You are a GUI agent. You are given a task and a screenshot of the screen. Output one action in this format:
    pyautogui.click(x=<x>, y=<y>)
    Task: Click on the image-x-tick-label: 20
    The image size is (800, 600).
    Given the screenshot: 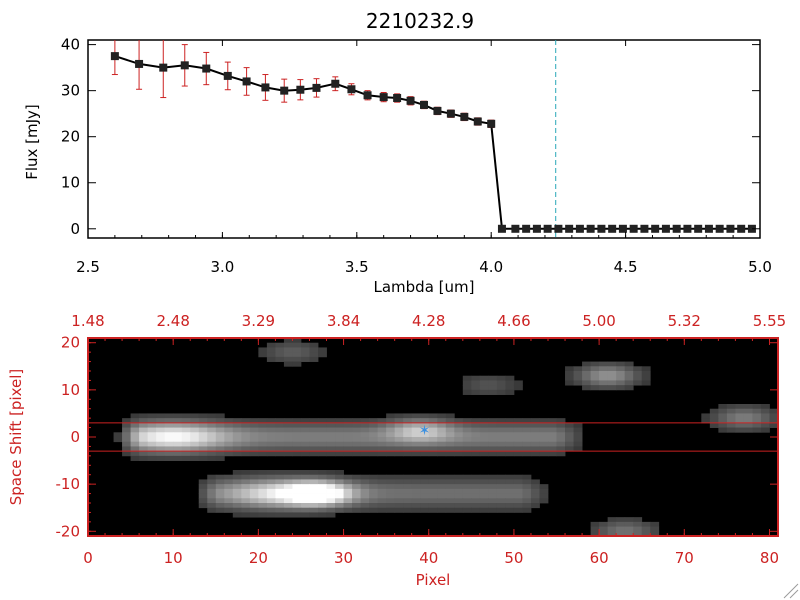 What is the action you would take?
    pyautogui.click(x=258, y=558)
    